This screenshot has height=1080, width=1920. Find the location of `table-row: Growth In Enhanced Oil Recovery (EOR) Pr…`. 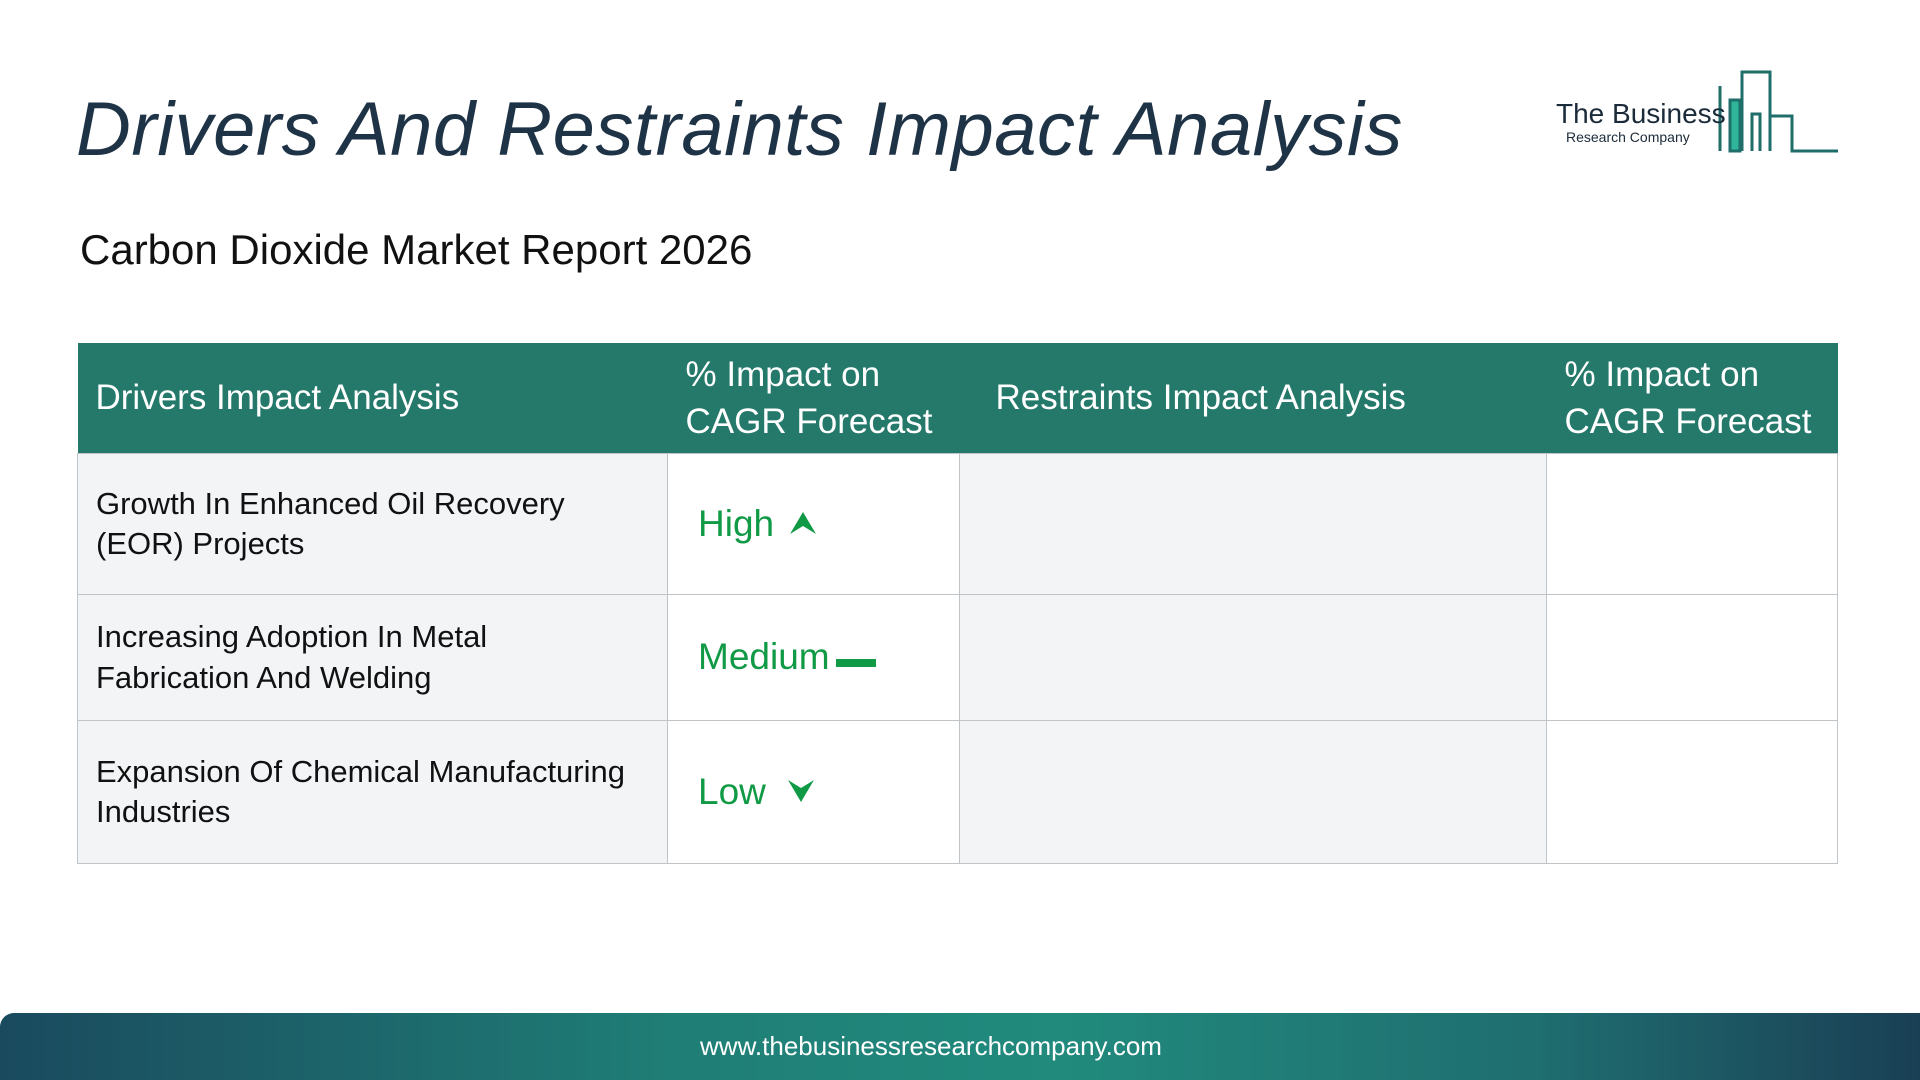

table-row: Growth In Enhanced Oil Recovery (EOR) Pr… is located at coordinates (957, 524).